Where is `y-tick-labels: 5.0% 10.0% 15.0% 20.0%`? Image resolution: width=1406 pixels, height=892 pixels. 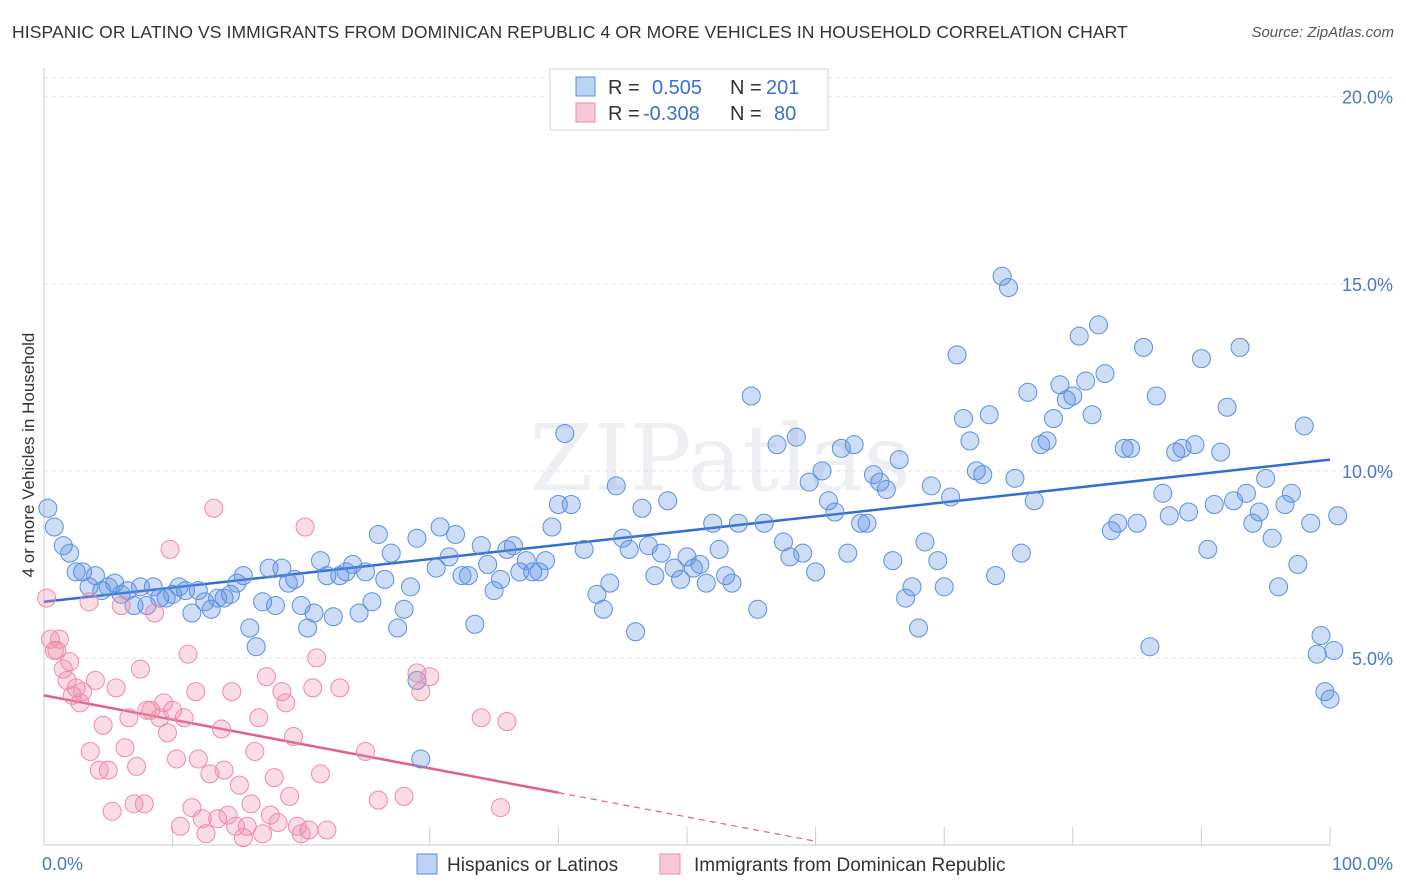
y-tick-labels: 5.0% 10.0% 15.0% 20.0% is located at coordinates (1367, 378).